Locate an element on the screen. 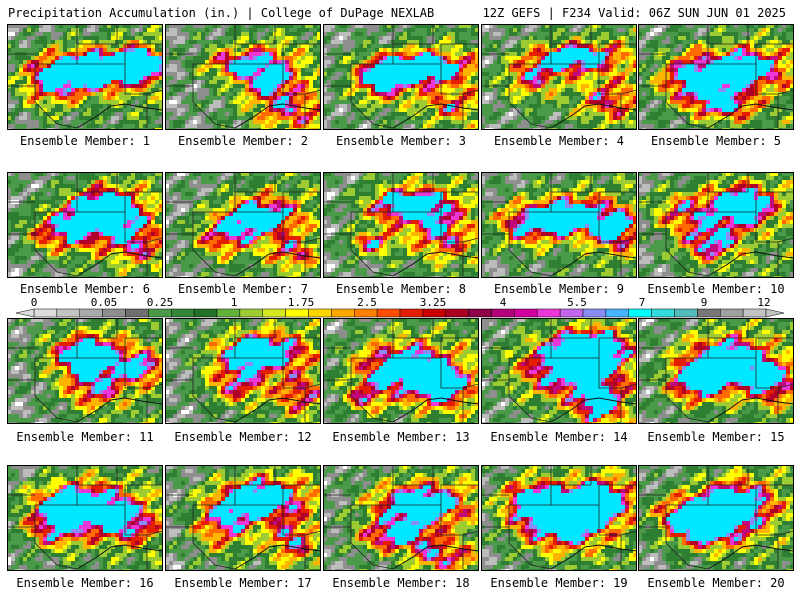  colorbar-tick-label: 2.5 is located at coordinates (367, 302).